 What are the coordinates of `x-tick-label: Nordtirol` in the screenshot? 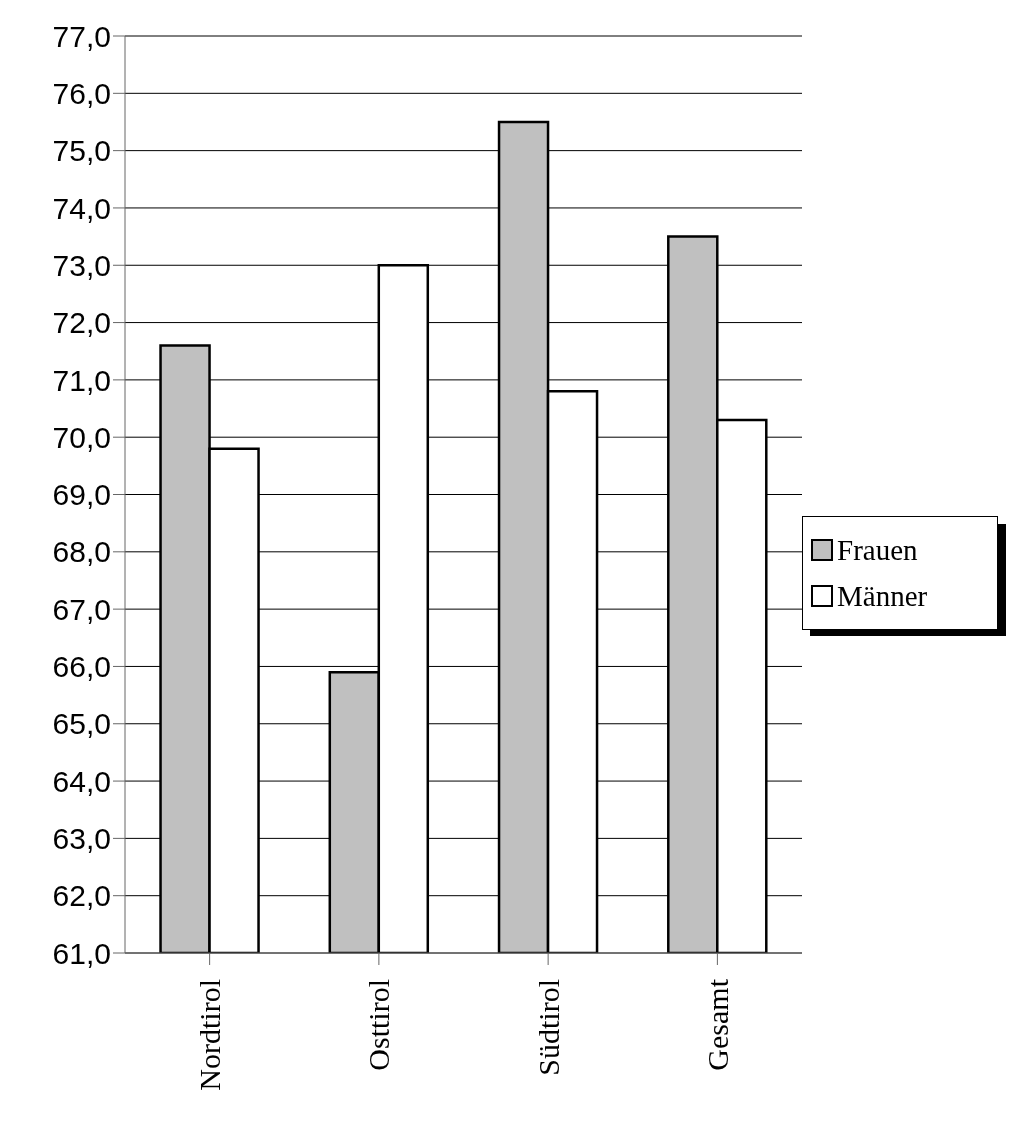 It's located at (210, 1035).